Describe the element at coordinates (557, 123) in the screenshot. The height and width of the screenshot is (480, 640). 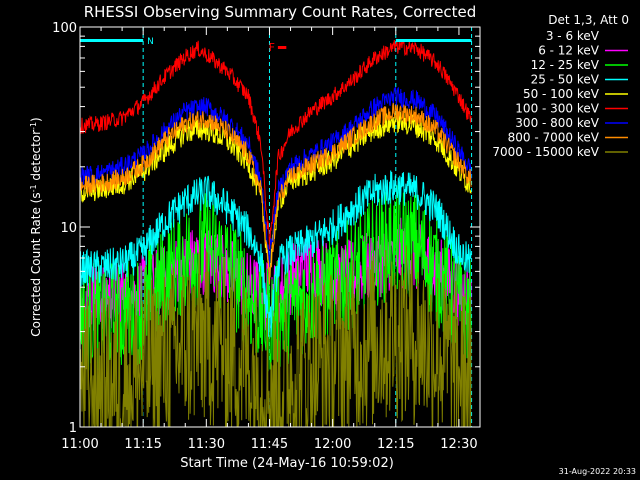
I see `legend-entry-label: 300 - 800 keV` at that location.